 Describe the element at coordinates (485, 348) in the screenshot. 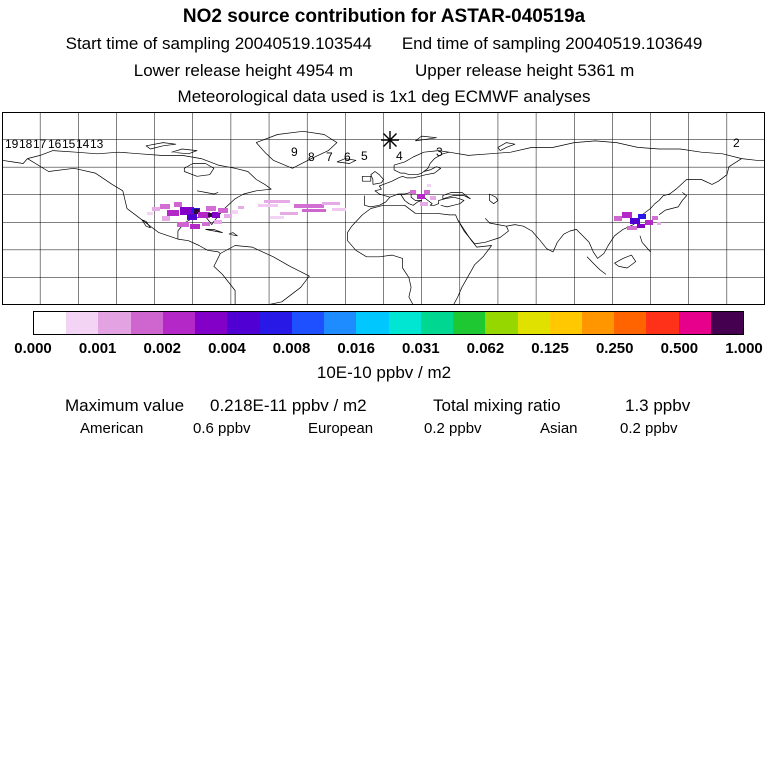

I see `colorbar-tick-label: 0.062` at that location.